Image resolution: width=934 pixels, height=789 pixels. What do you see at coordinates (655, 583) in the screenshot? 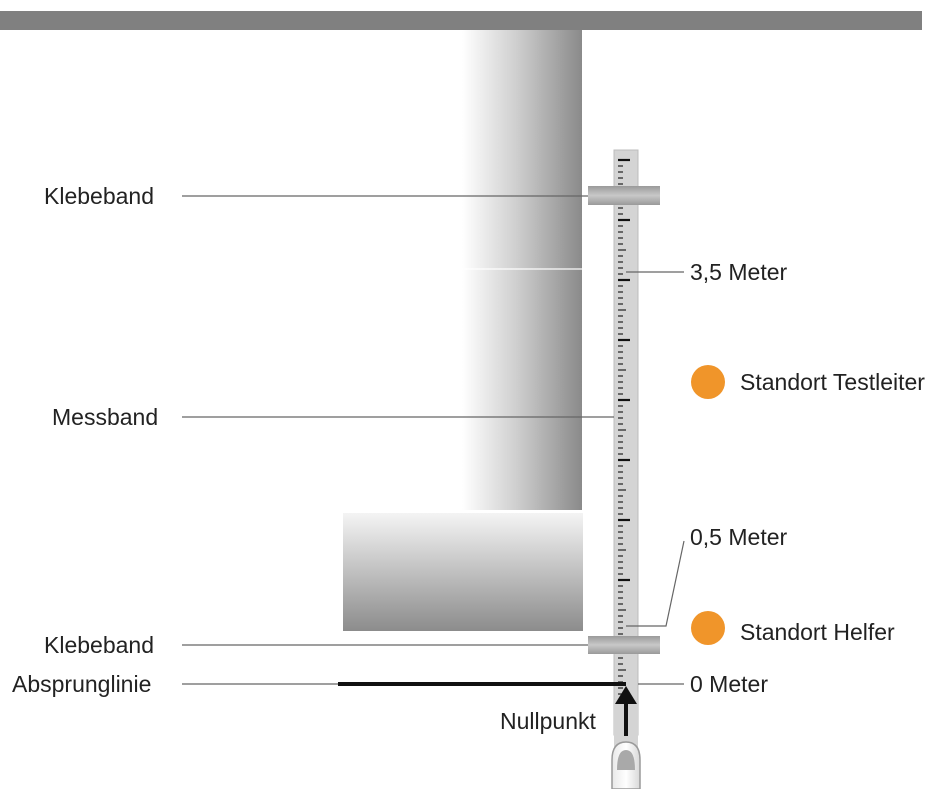
I see `leader-0-5-meter` at bounding box center [655, 583].